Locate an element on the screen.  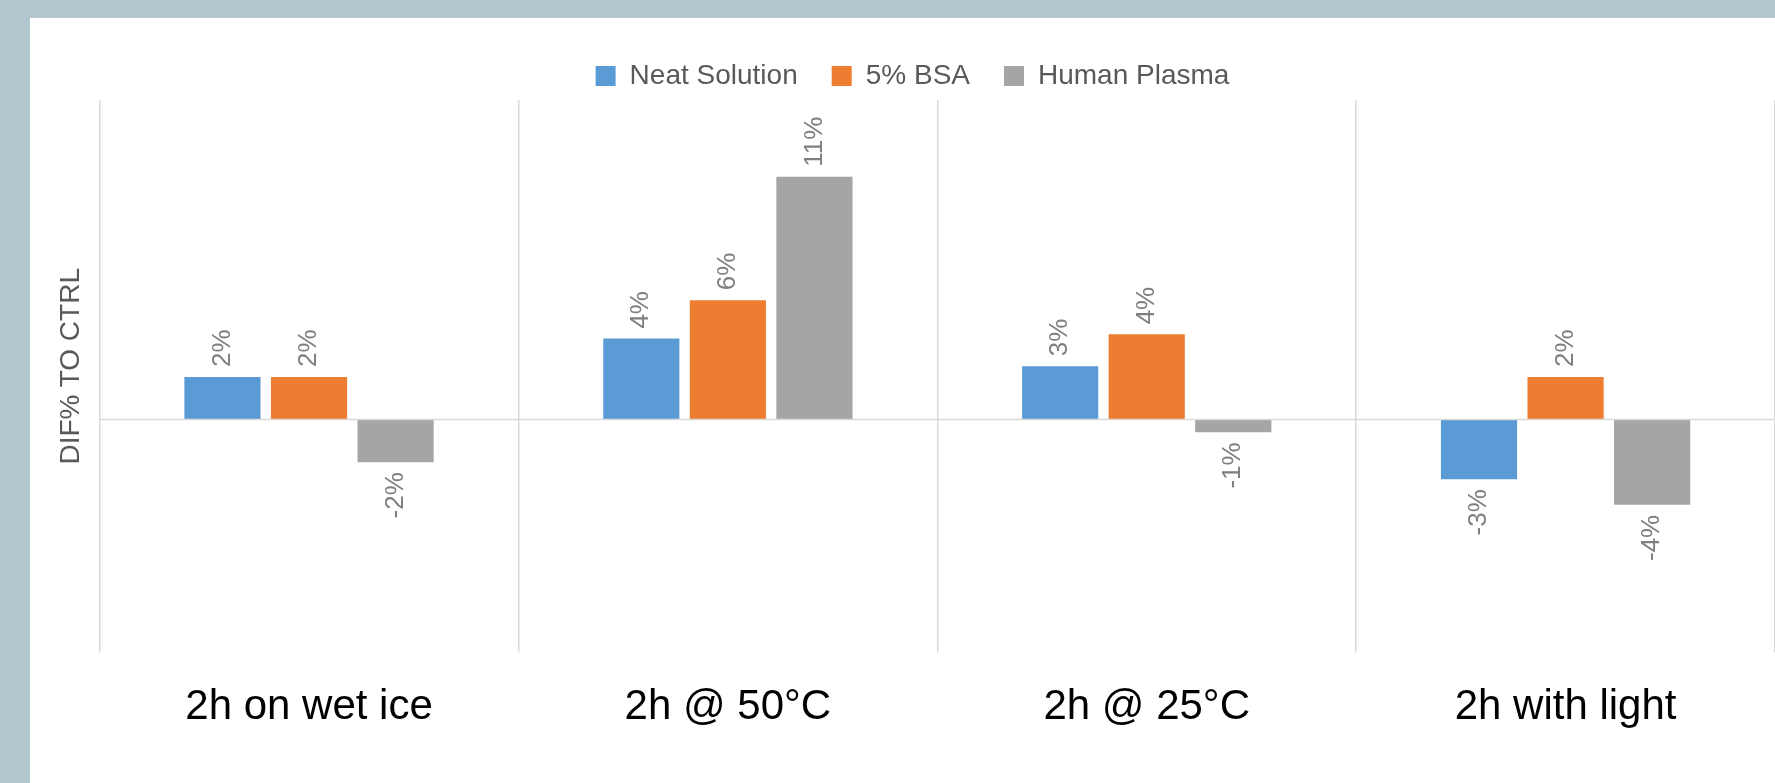
data-label: 3% is located at coordinates (1058, 337).